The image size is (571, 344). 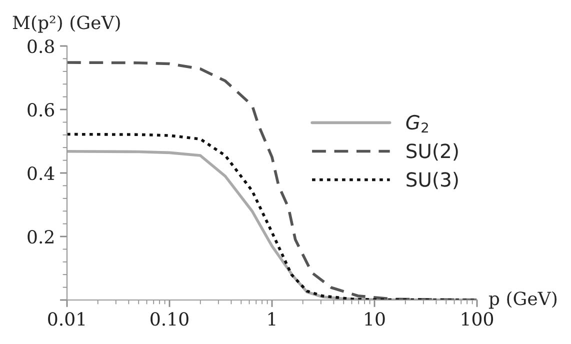 What do you see at coordinates (272, 319) in the screenshot?
I see `x-tick-label: 1` at bounding box center [272, 319].